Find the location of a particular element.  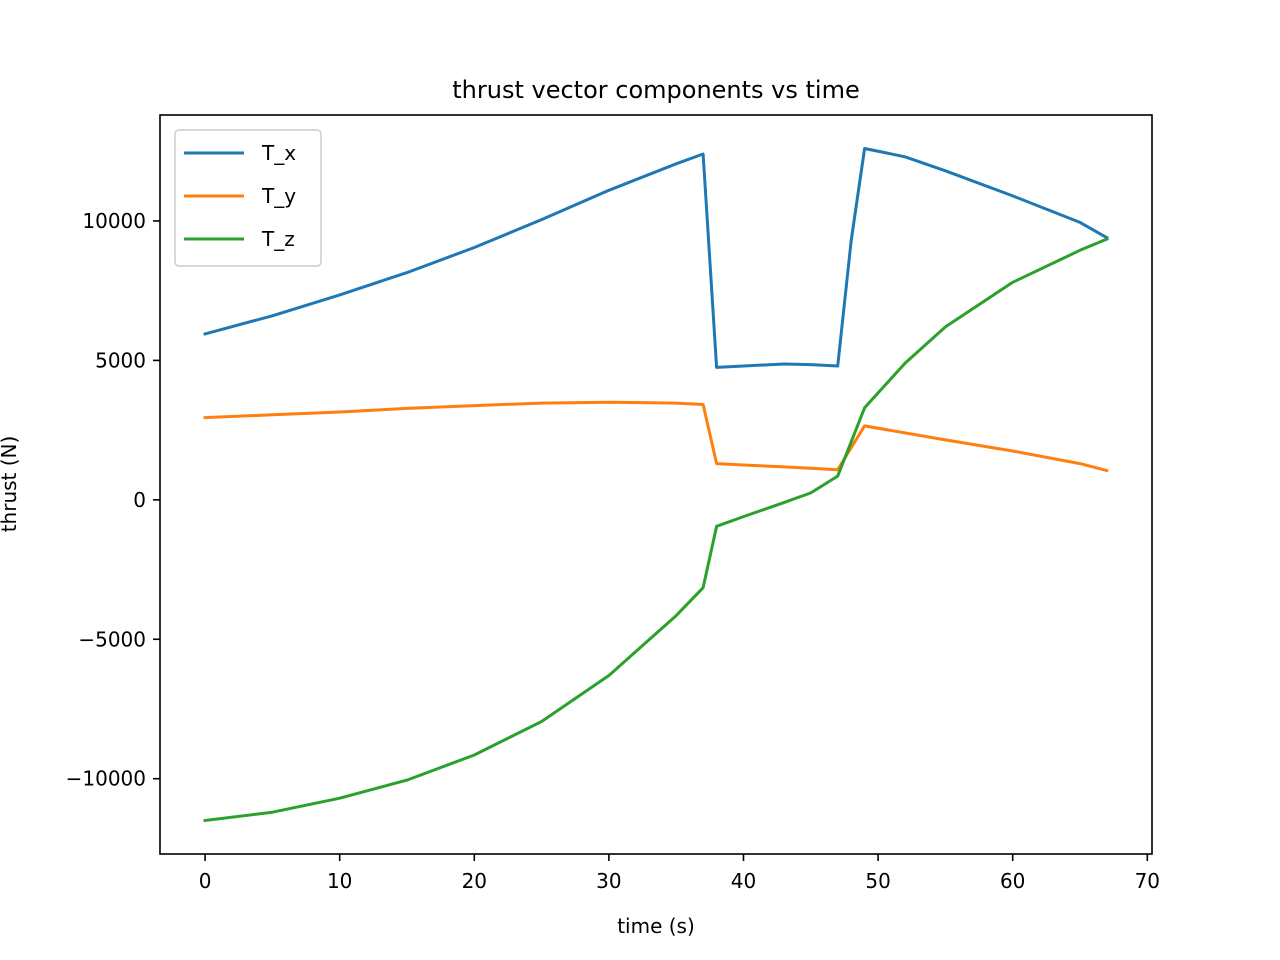

x-tick-label: 10 is located at coordinates (339, 881).